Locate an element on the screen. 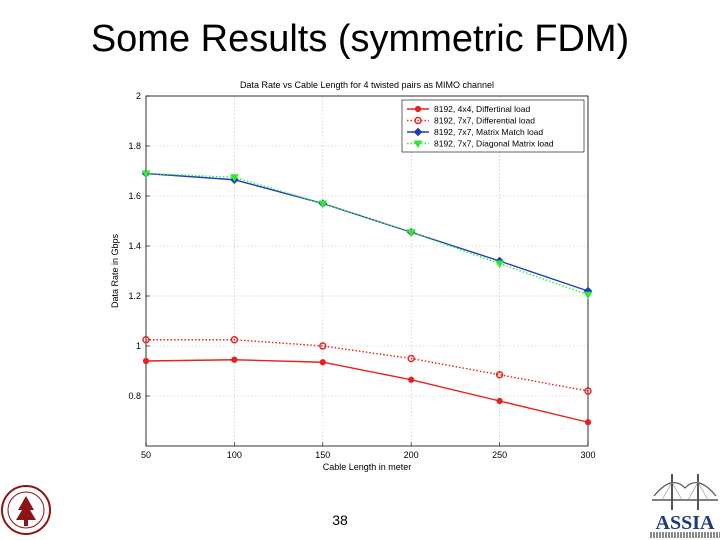 This screenshot has height=540, width=720. legend-box is located at coordinates (493, 126).